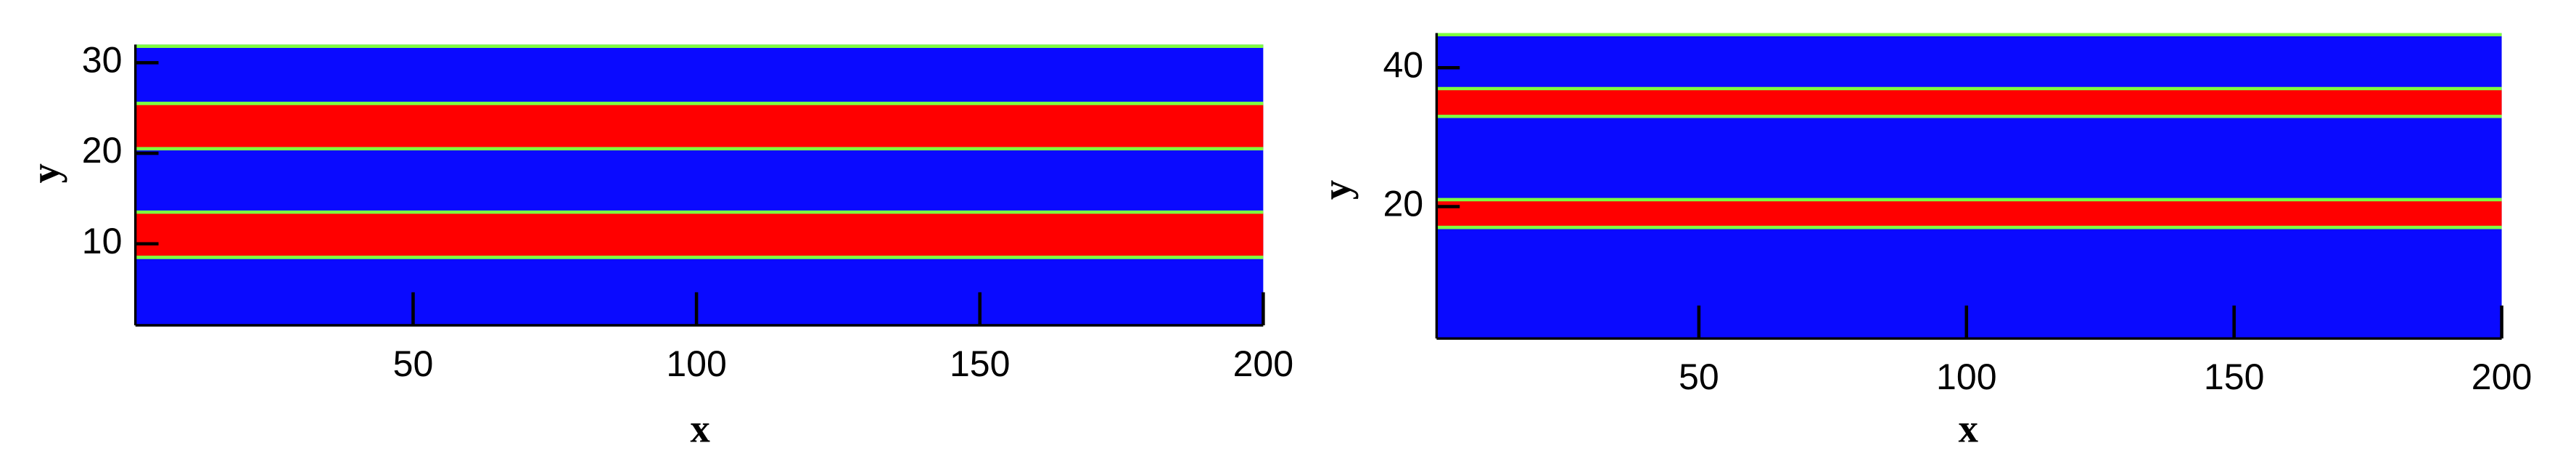 This screenshot has width=2576, height=464. I want to click on y-tick-label: 10, so click(102, 241).